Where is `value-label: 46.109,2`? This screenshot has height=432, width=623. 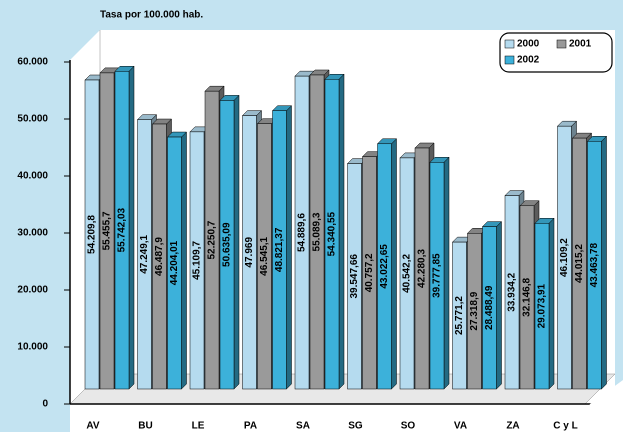
value-label: 46.109,2 is located at coordinates (564, 257).